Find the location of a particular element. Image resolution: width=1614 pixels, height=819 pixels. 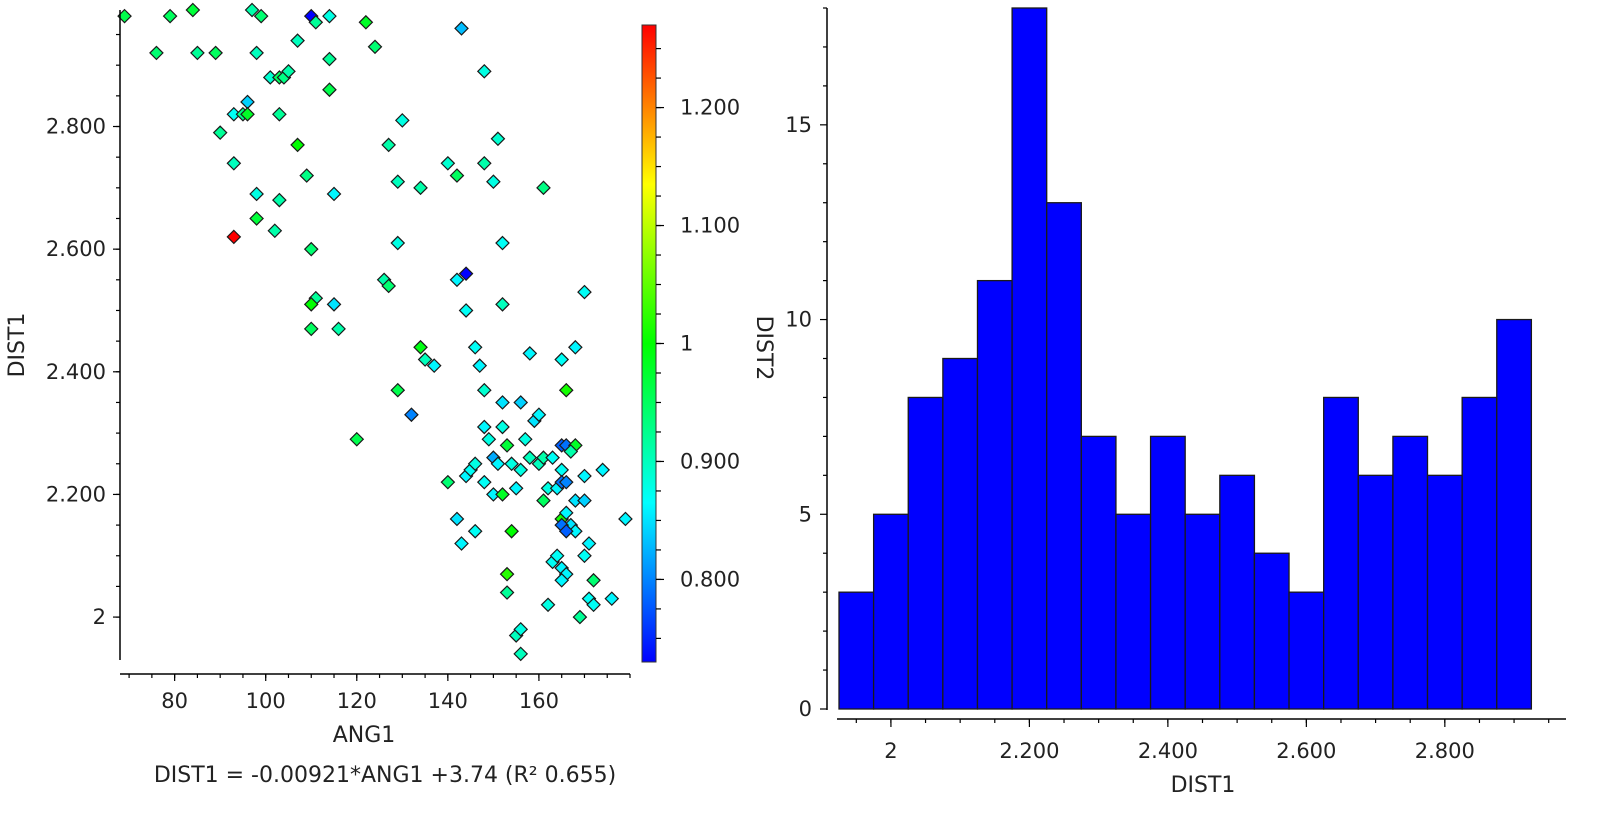

scatter-y-axis-title: DIST1 is located at coordinates (17, 345).